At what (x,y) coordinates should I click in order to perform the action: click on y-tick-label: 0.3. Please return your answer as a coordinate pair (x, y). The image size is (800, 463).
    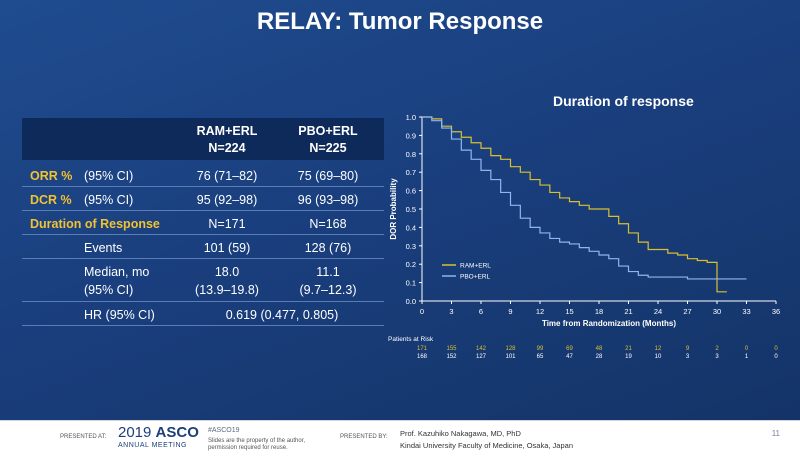
    Looking at the image, I should click on (411, 246).